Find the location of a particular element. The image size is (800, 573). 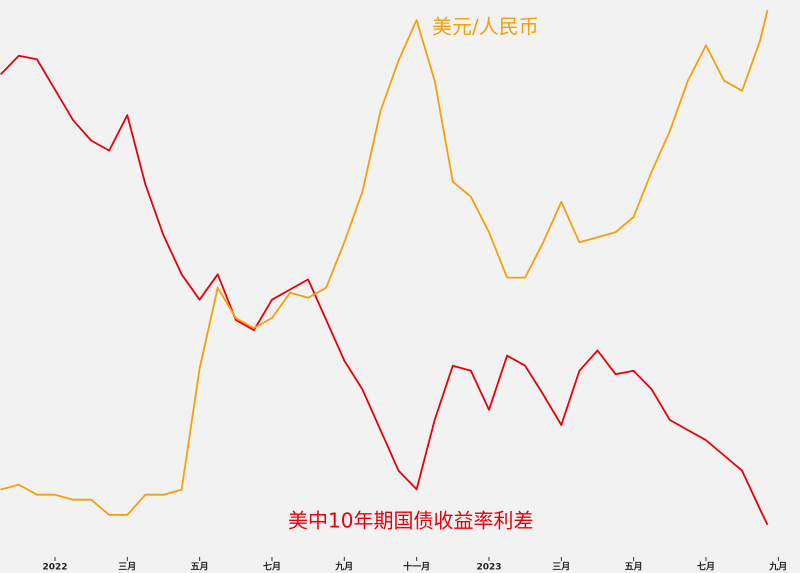

series-label: 美中10年期国债收益率利差 is located at coordinates (410, 521).